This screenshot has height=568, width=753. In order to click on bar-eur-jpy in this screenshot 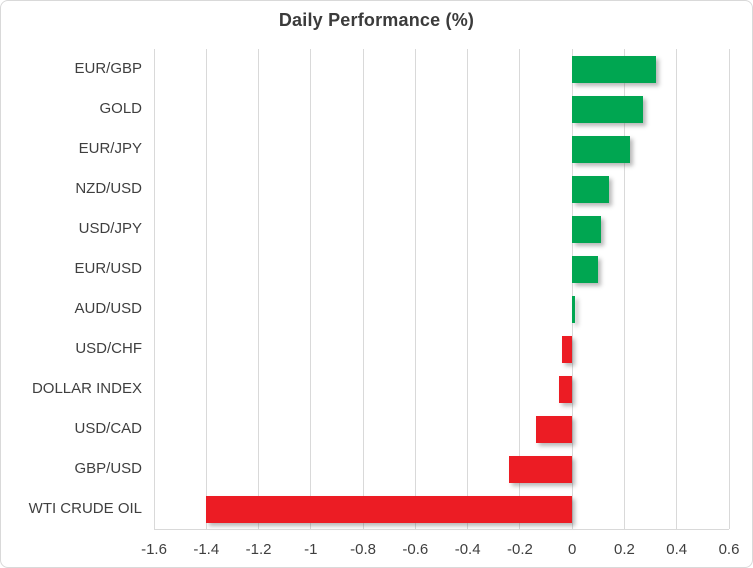, I will do `click(601, 149)`.